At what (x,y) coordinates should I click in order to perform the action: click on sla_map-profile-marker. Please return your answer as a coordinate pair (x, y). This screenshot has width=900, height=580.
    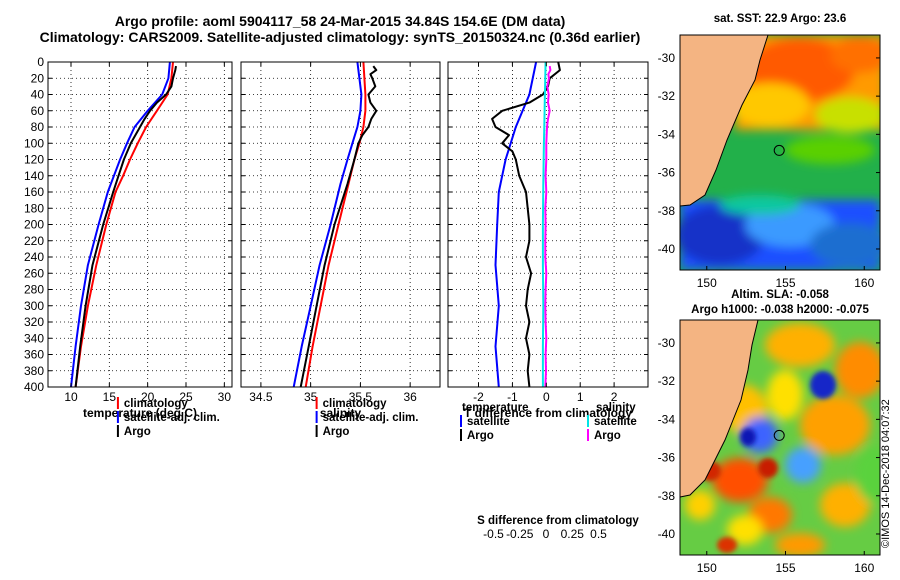
    Looking at the image, I should click on (779, 435).